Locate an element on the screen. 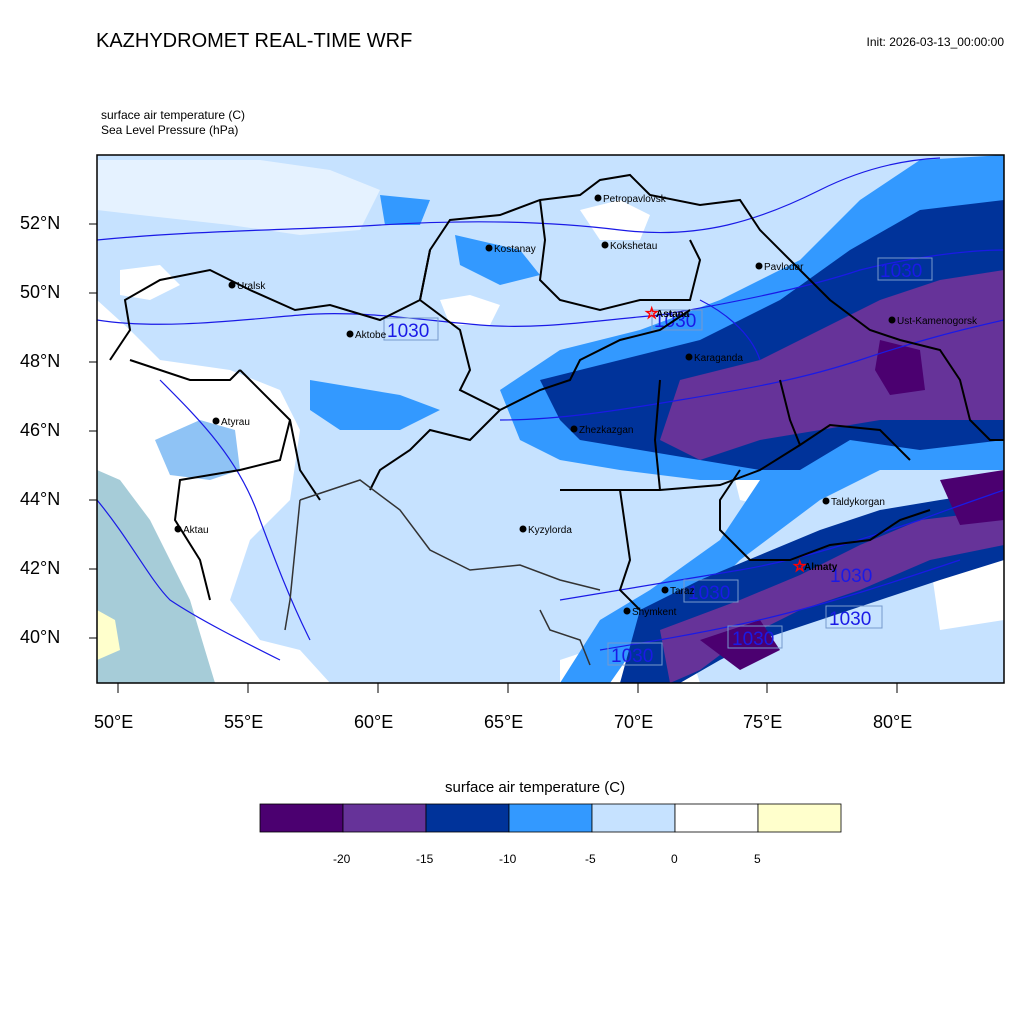 The height and width of the screenshot is (1024, 1024). city-label: Atyrau is located at coordinates (235, 422).